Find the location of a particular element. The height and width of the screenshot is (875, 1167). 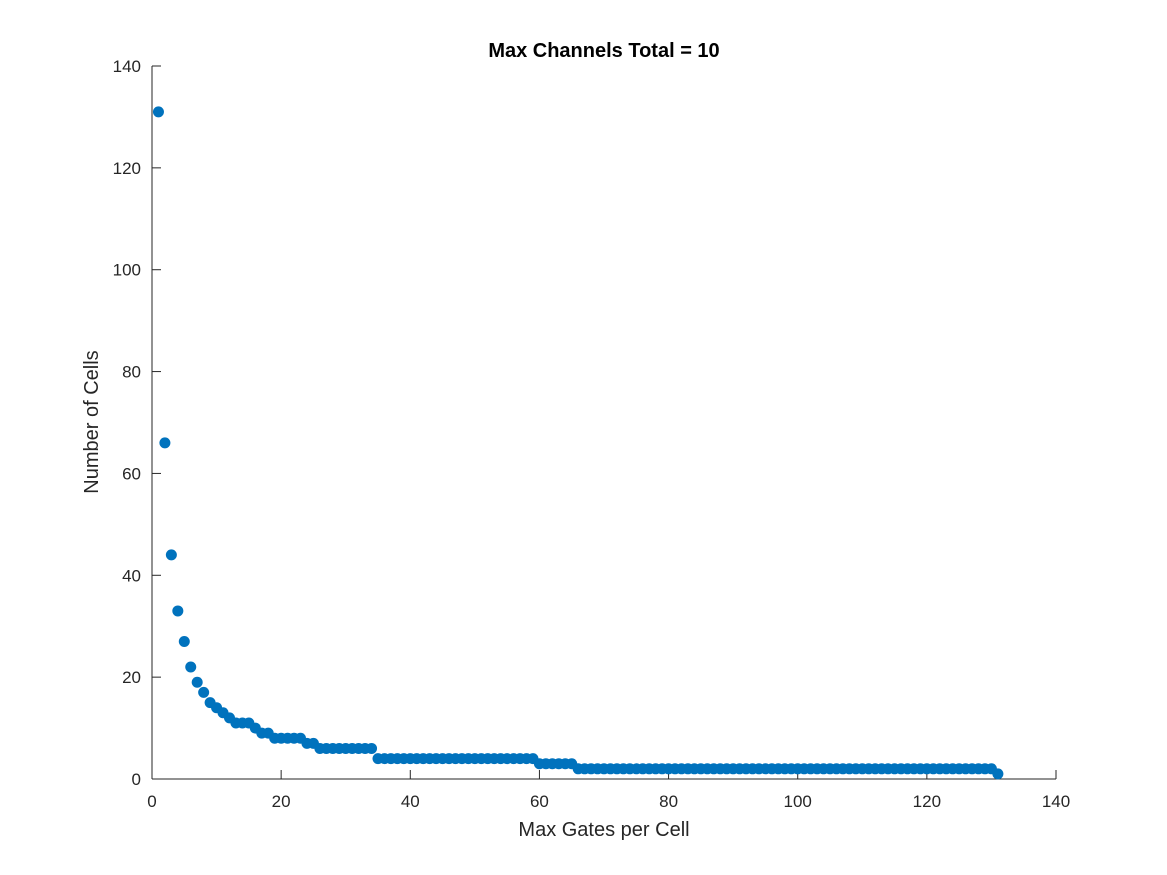

x-tick-label: 120 is located at coordinates (927, 801).